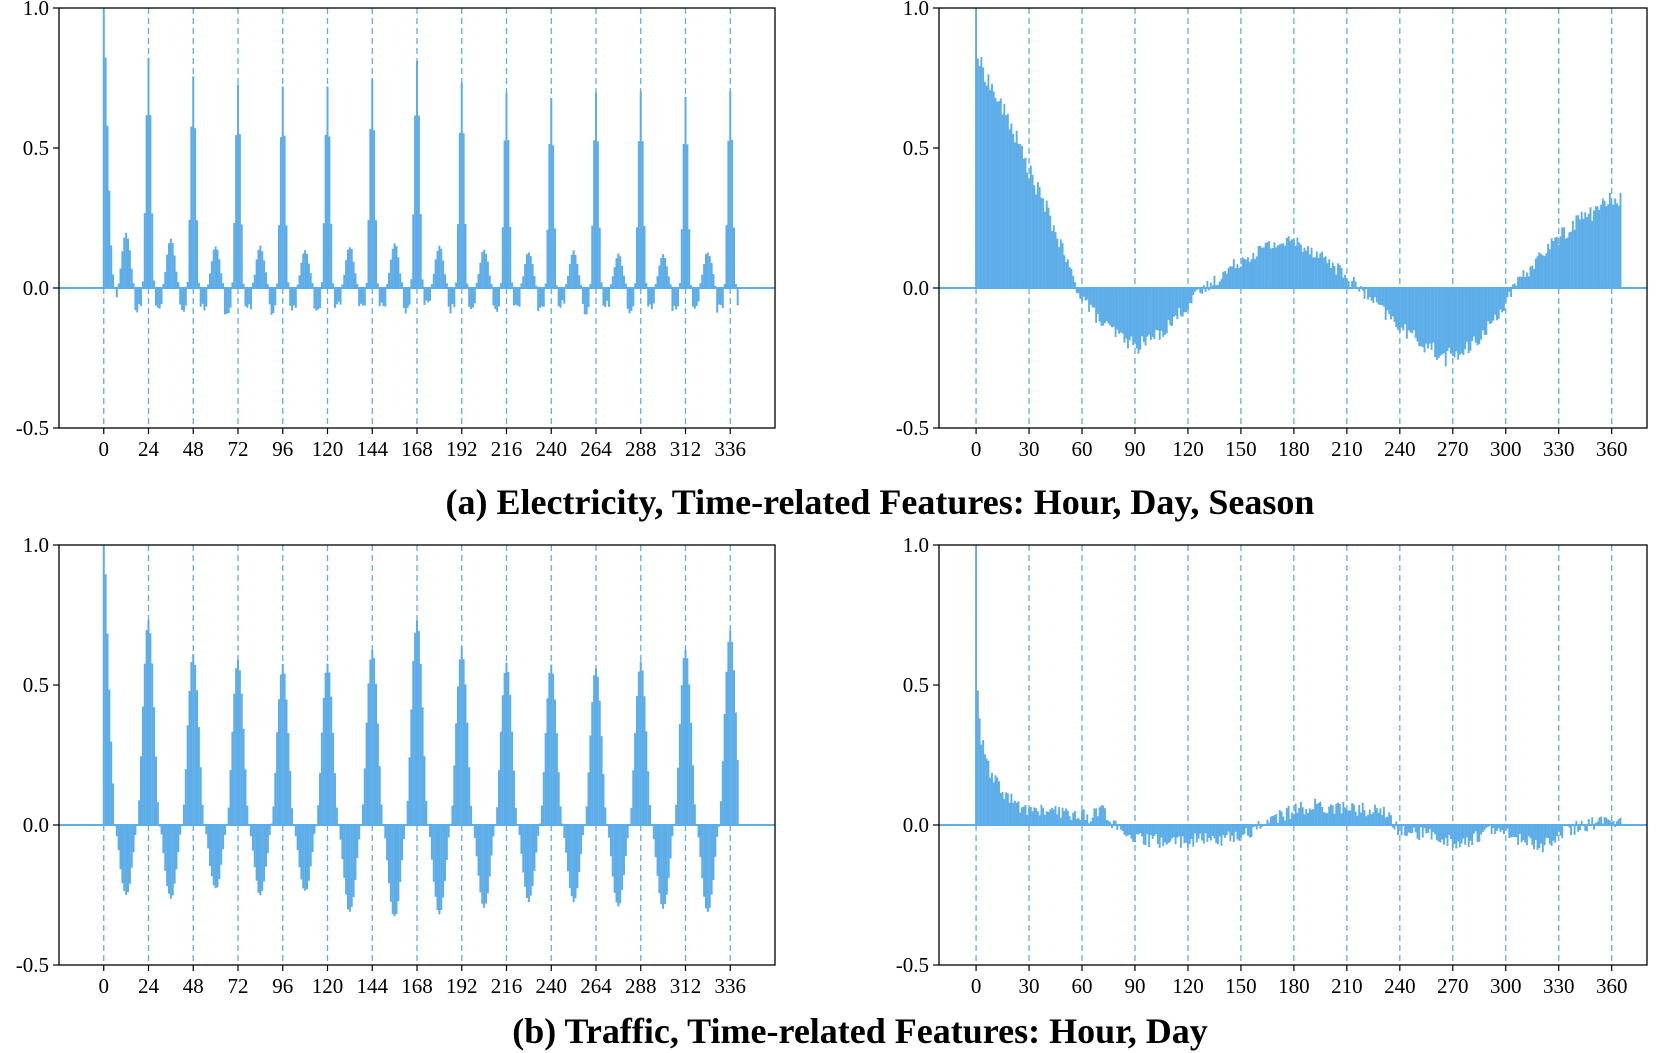 This screenshot has width=1661, height=1053. Describe the element at coordinates (596, 986) in the screenshot. I see `x-tick-label: 264` at that location.